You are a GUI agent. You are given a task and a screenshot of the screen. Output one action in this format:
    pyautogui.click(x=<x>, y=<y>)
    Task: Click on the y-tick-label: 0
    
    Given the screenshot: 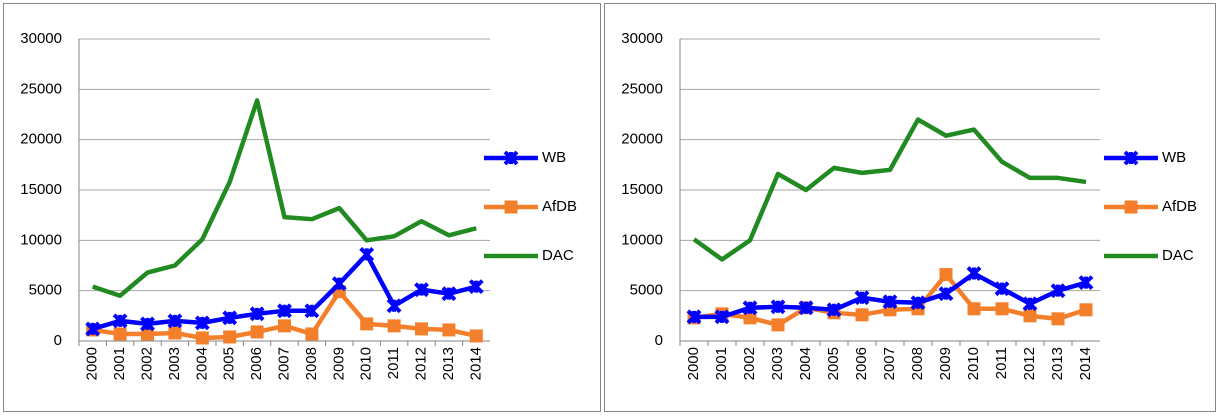 What is the action you would take?
    pyautogui.click(x=659, y=340)
    